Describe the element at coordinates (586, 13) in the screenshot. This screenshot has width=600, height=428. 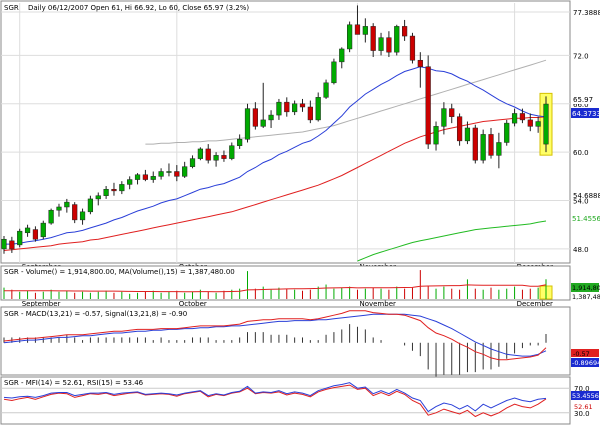
I see `price-tick-label: 77.3888` at that location.